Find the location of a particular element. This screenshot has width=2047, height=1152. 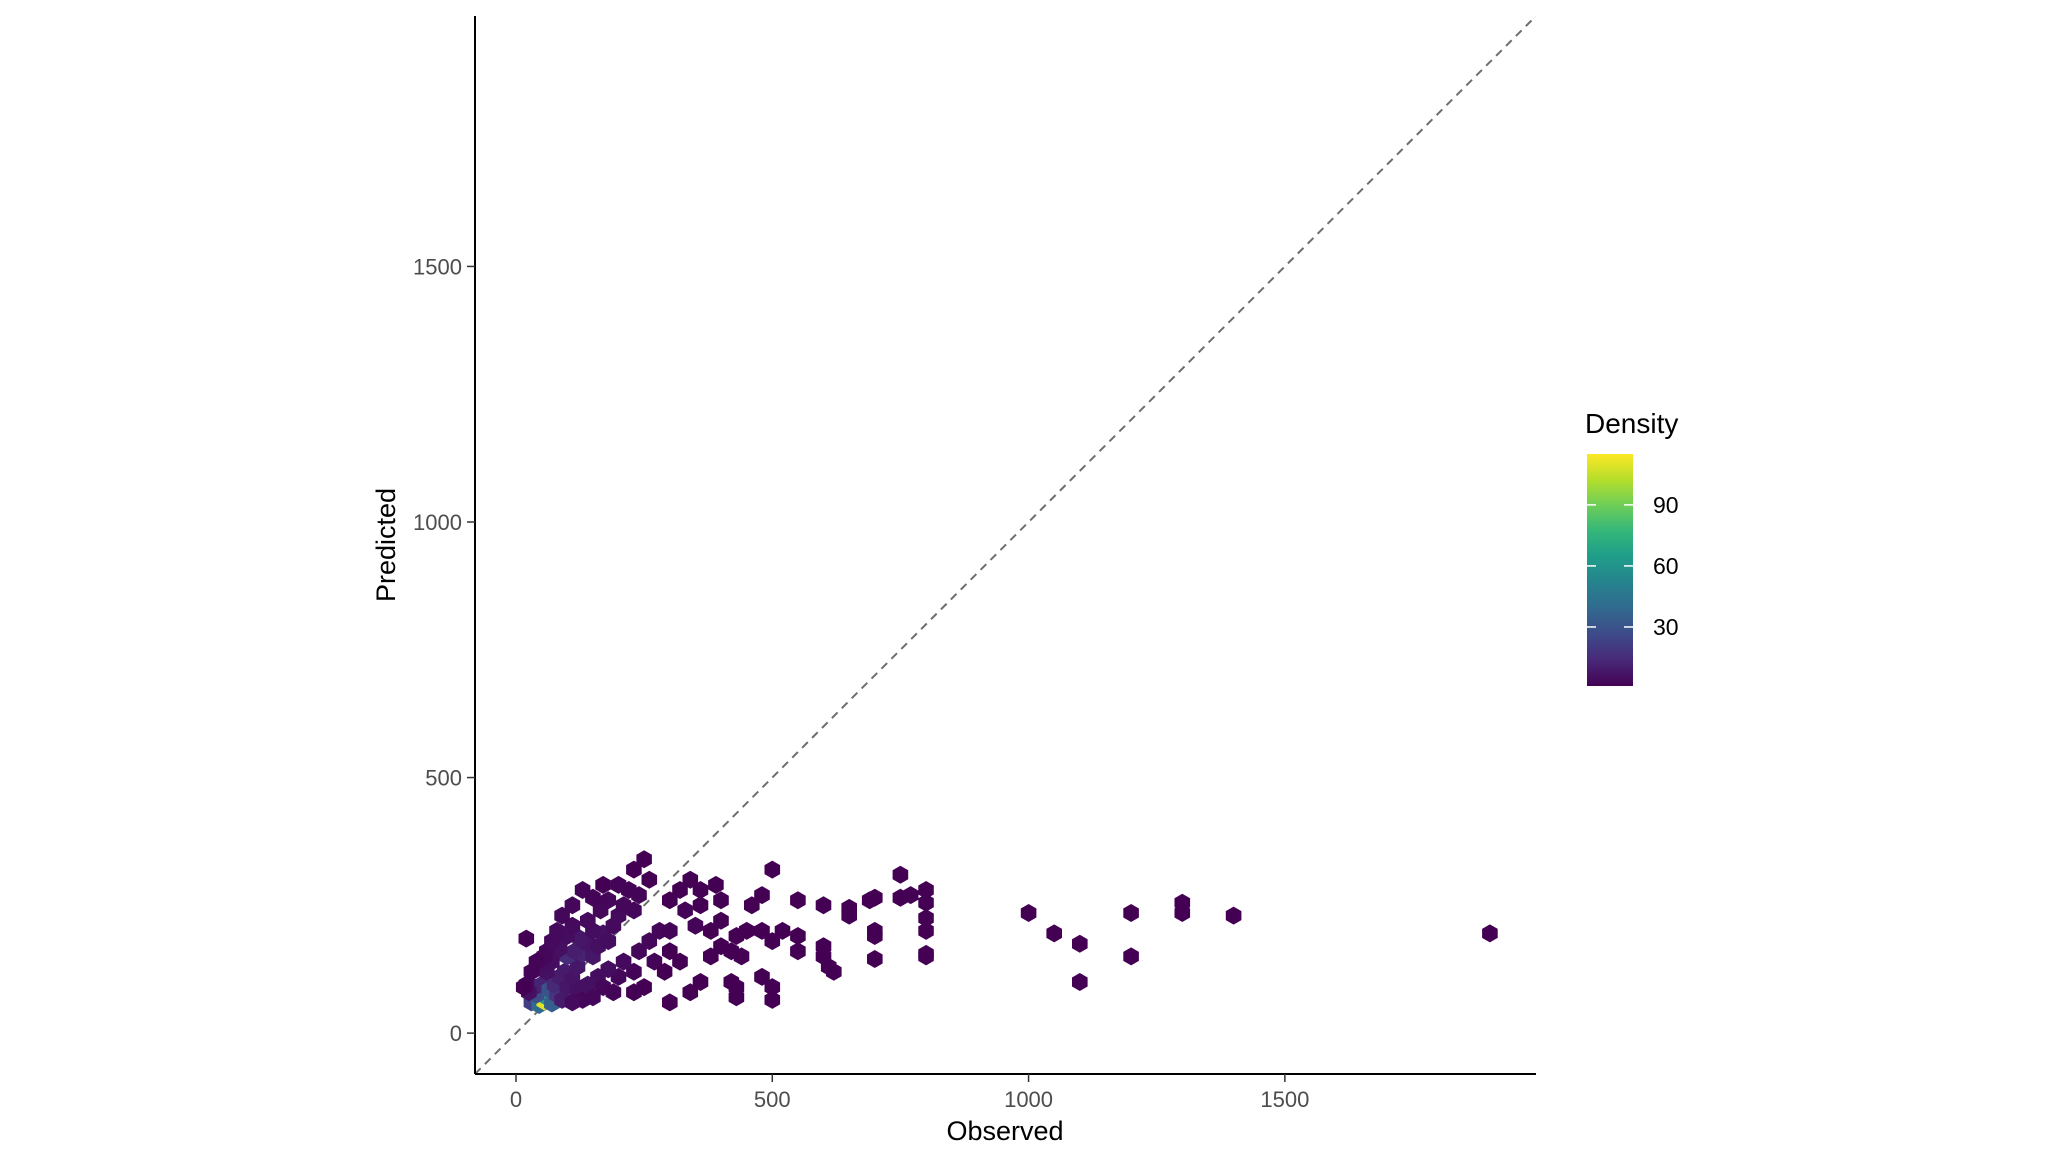

x-tick-label: 1500 is located at coordinates (1284, 1099).